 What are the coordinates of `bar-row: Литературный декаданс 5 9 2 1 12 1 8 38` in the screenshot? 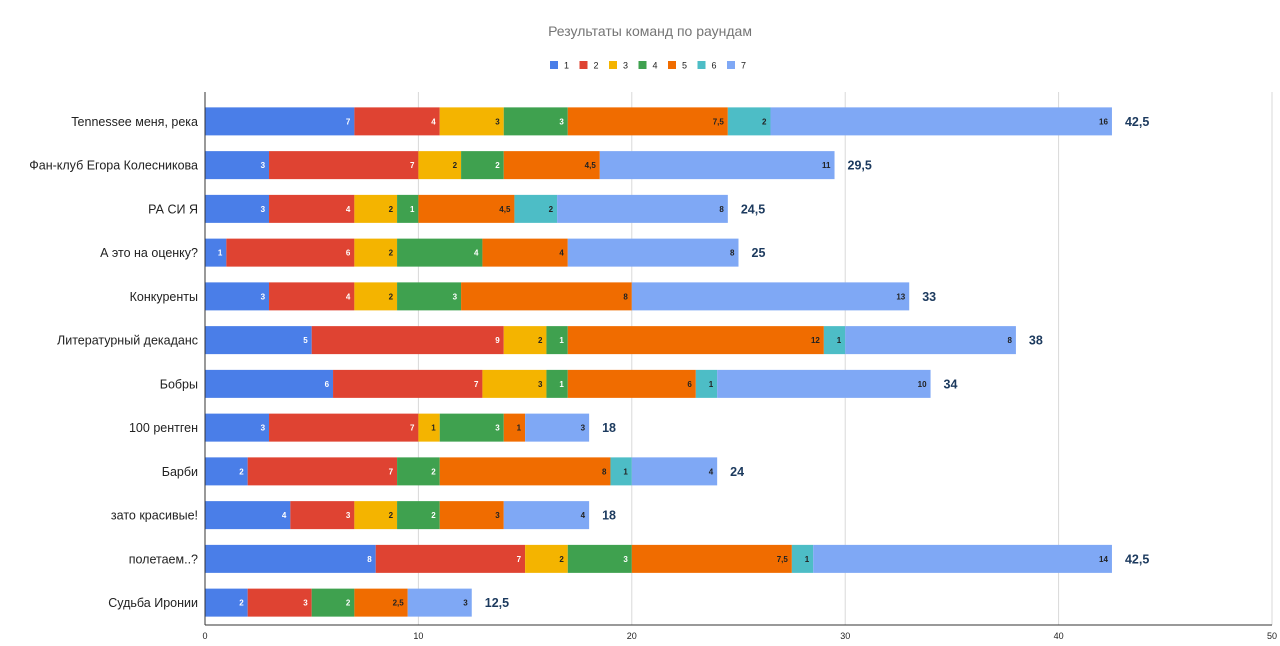 It's located at (550, 340).